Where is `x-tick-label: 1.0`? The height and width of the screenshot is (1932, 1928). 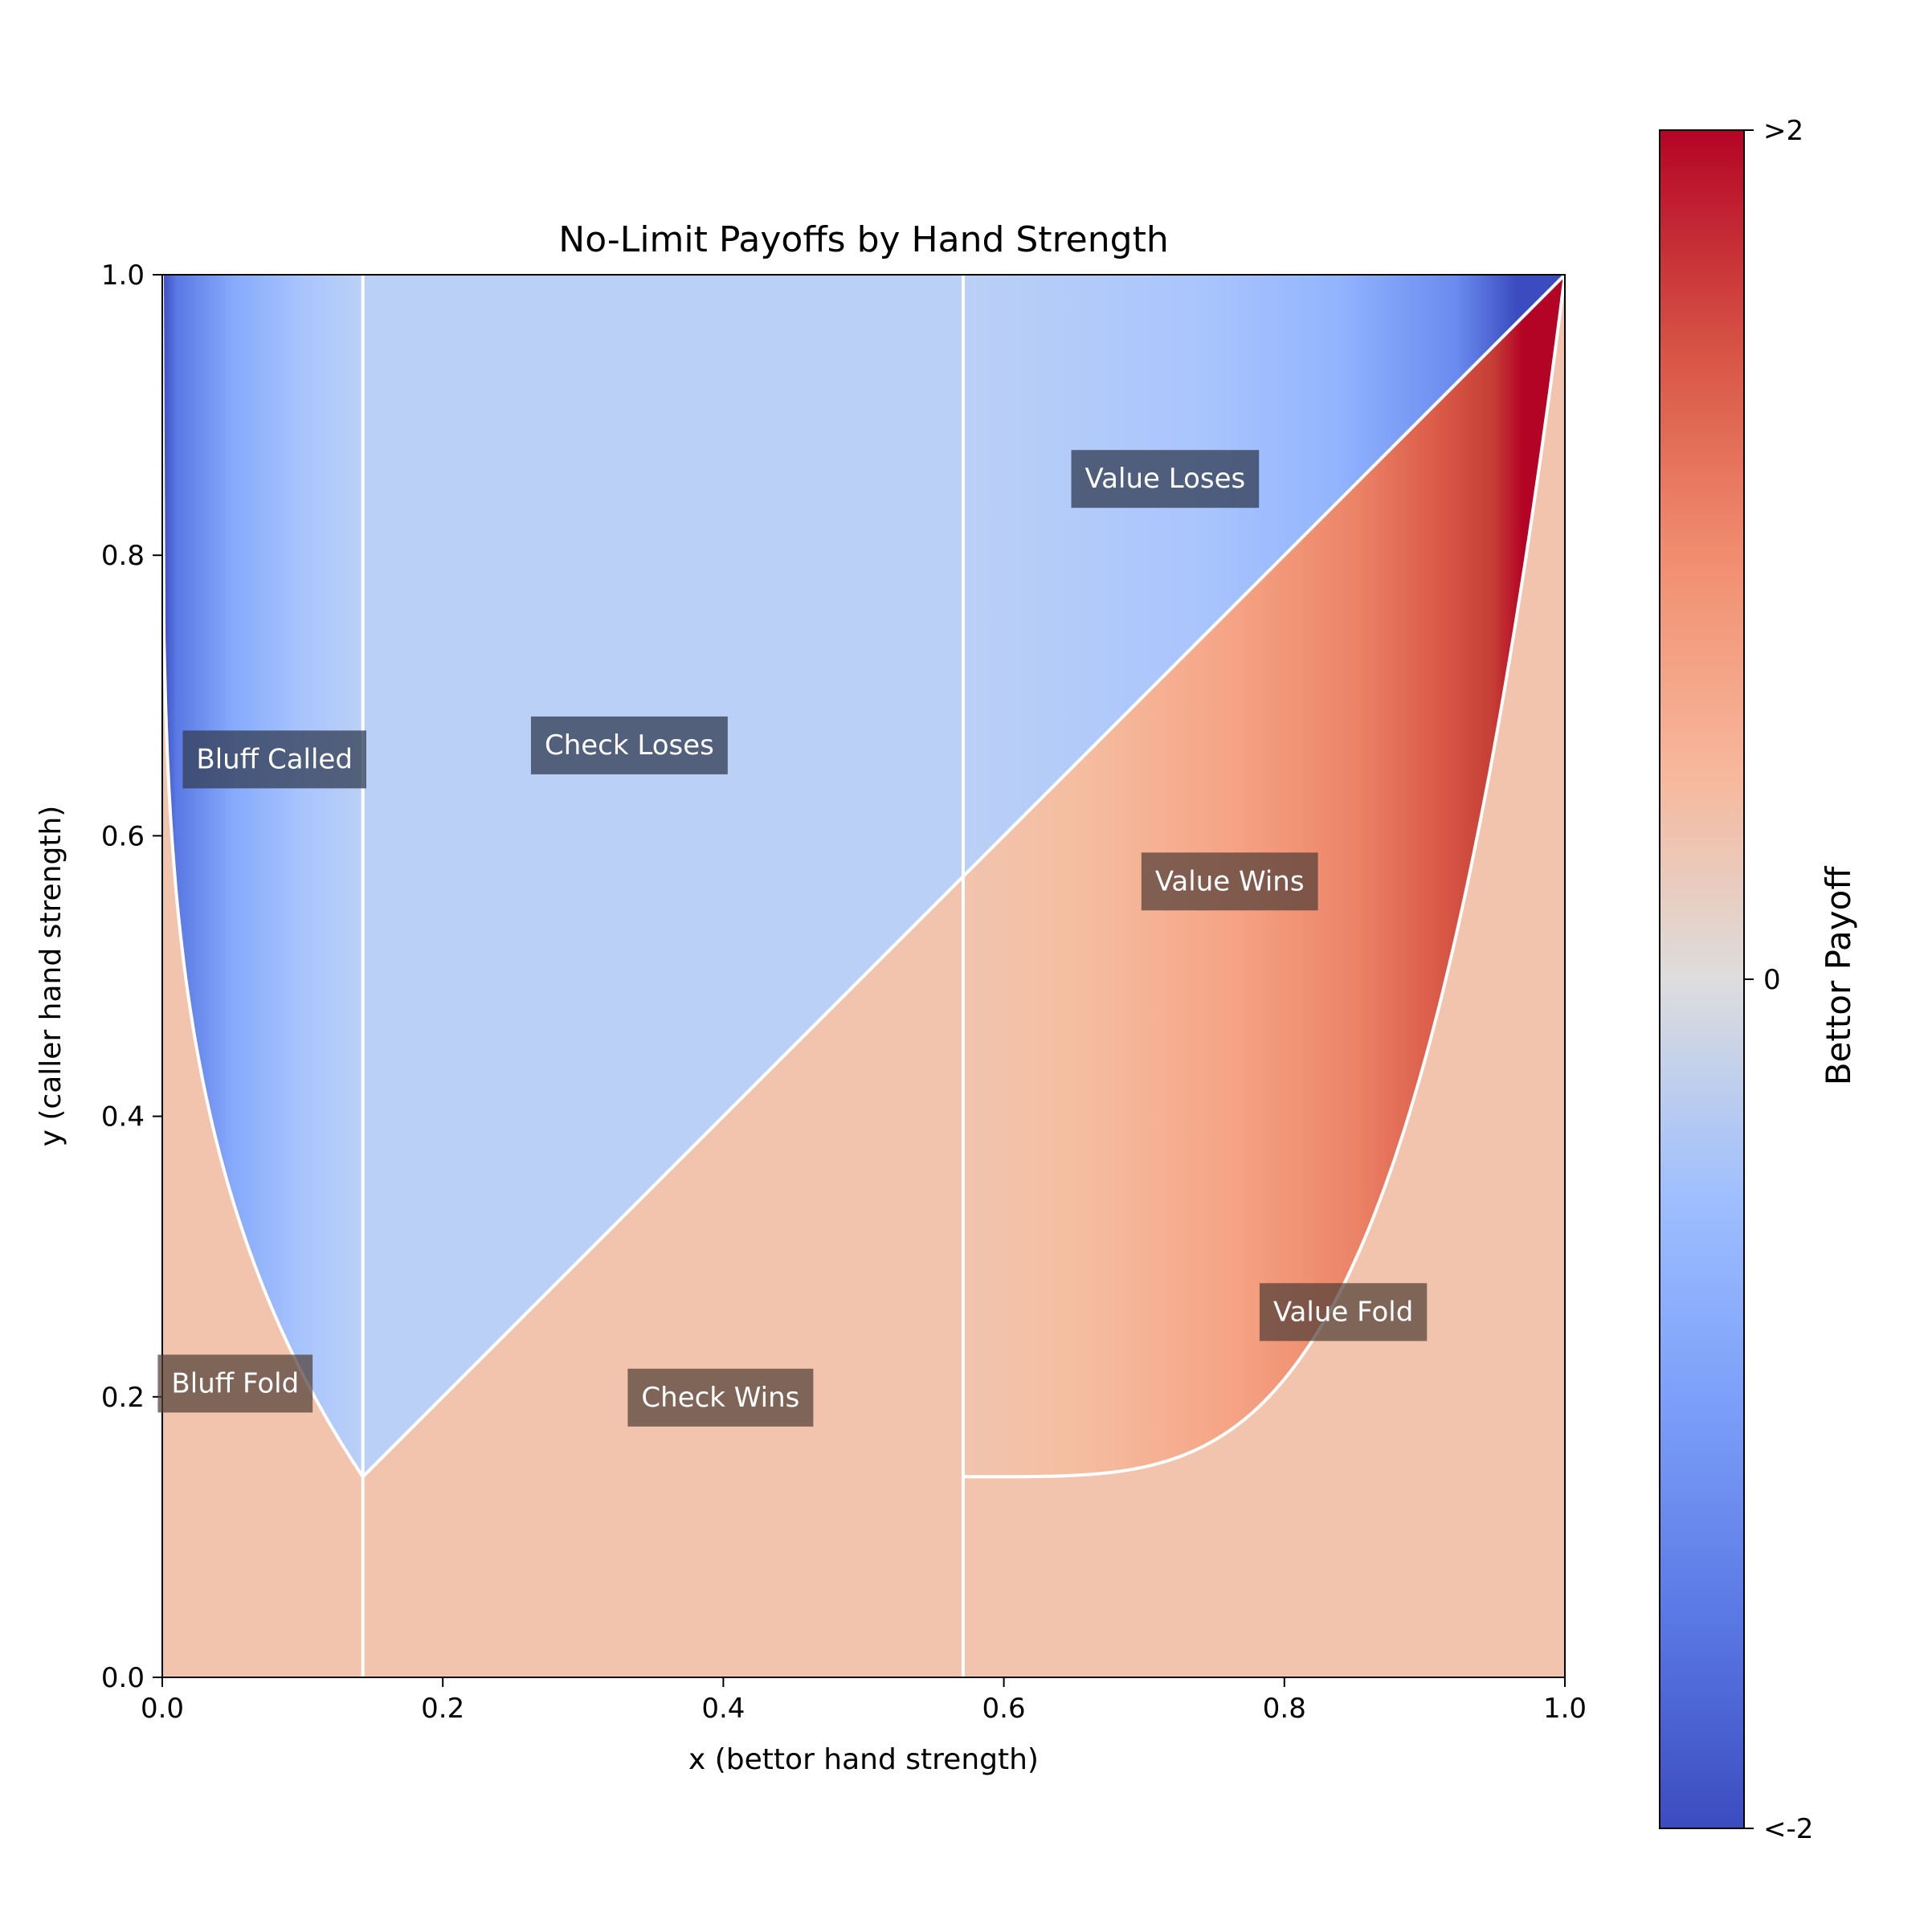 x-tick-label: 1.0 is located at coordinates (1565, 1709).